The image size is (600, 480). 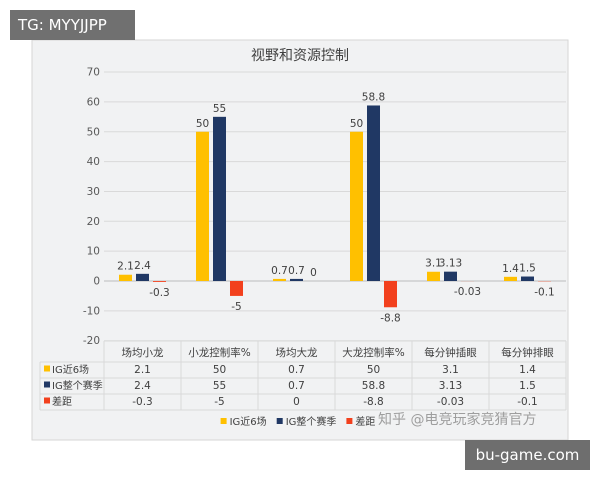 What do you see at coordinates (219, 386) in the screenshot?
I see `table-cell: 55` at bounding box center [219, 386].